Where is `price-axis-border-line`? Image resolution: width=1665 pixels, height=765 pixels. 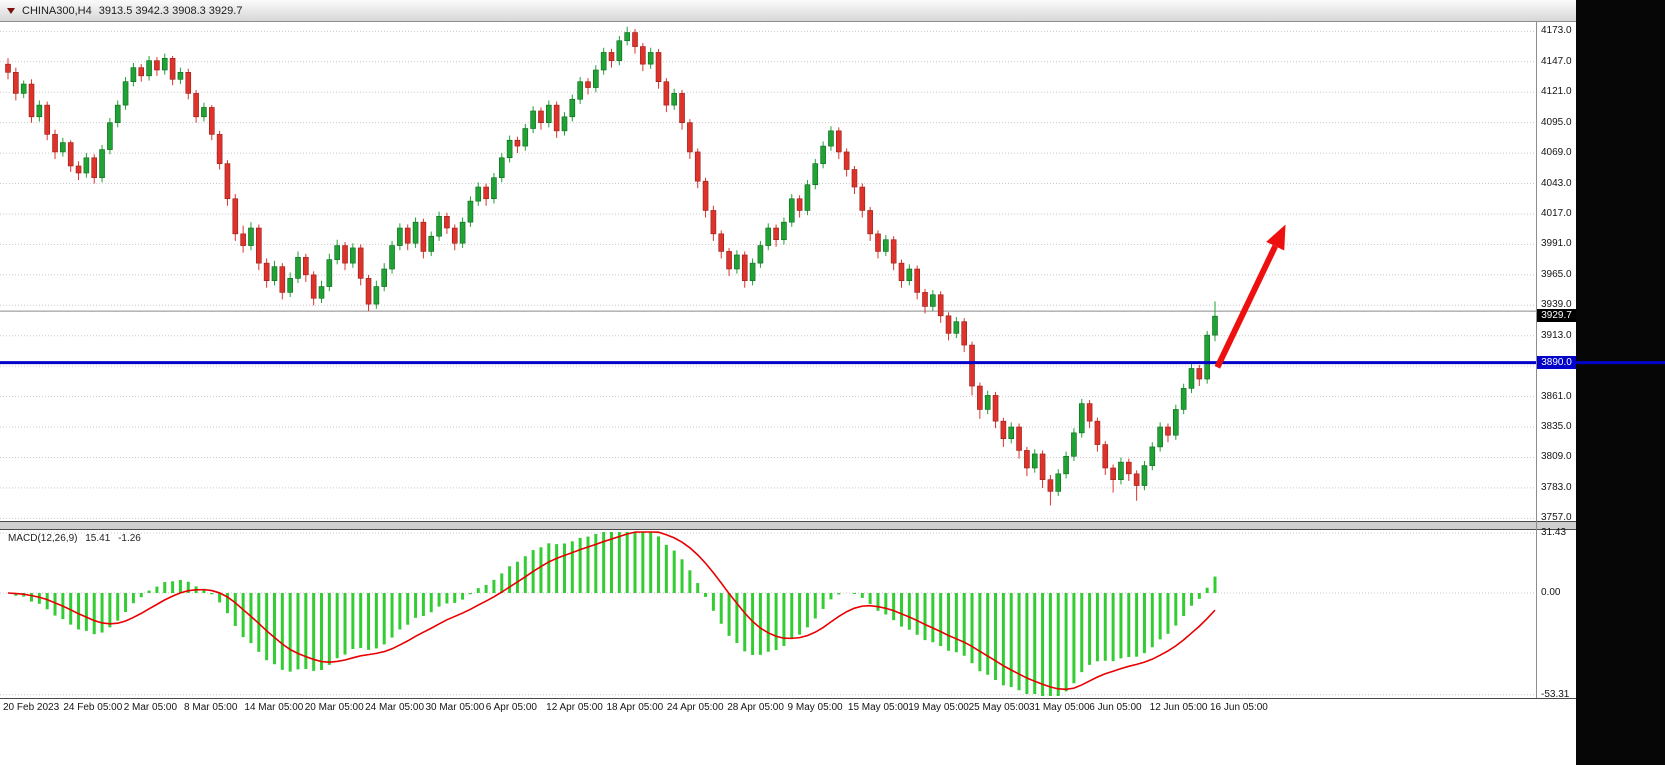 price-axis-border-line is located at coordinates (1536, 360).